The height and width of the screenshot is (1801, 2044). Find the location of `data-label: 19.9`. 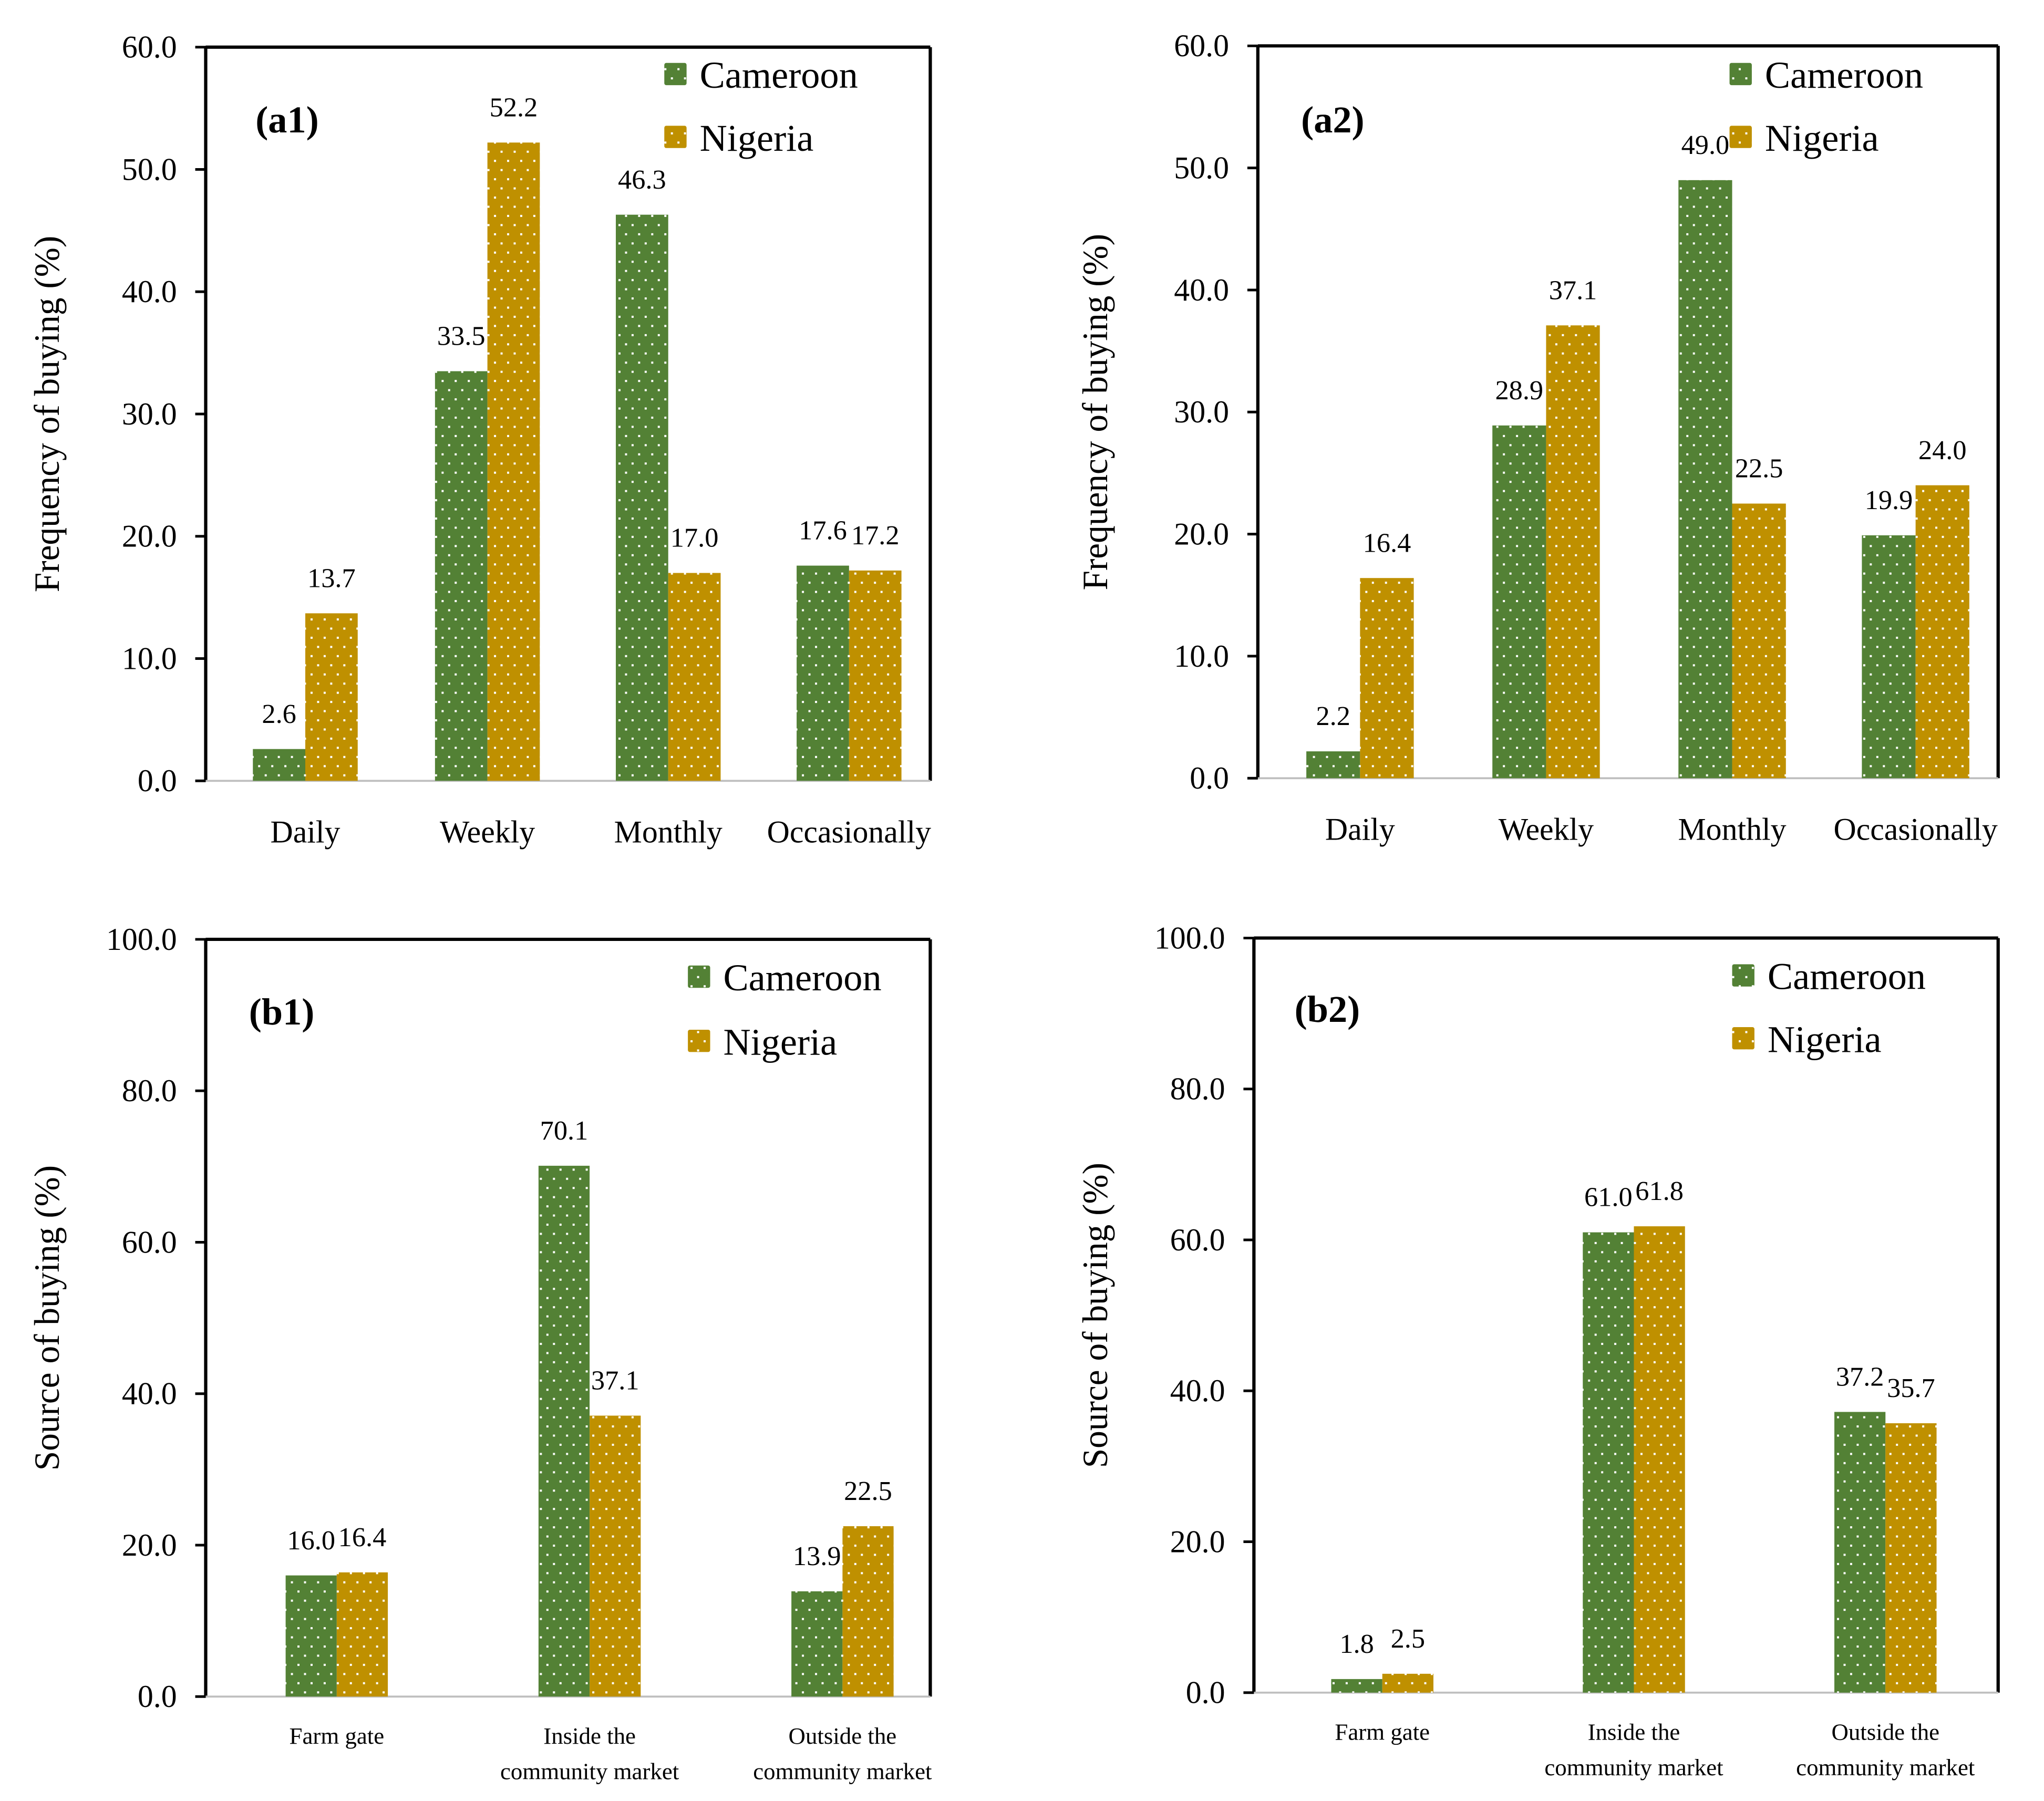

data-label: 19.9 is located at coordinates (1889, 500).